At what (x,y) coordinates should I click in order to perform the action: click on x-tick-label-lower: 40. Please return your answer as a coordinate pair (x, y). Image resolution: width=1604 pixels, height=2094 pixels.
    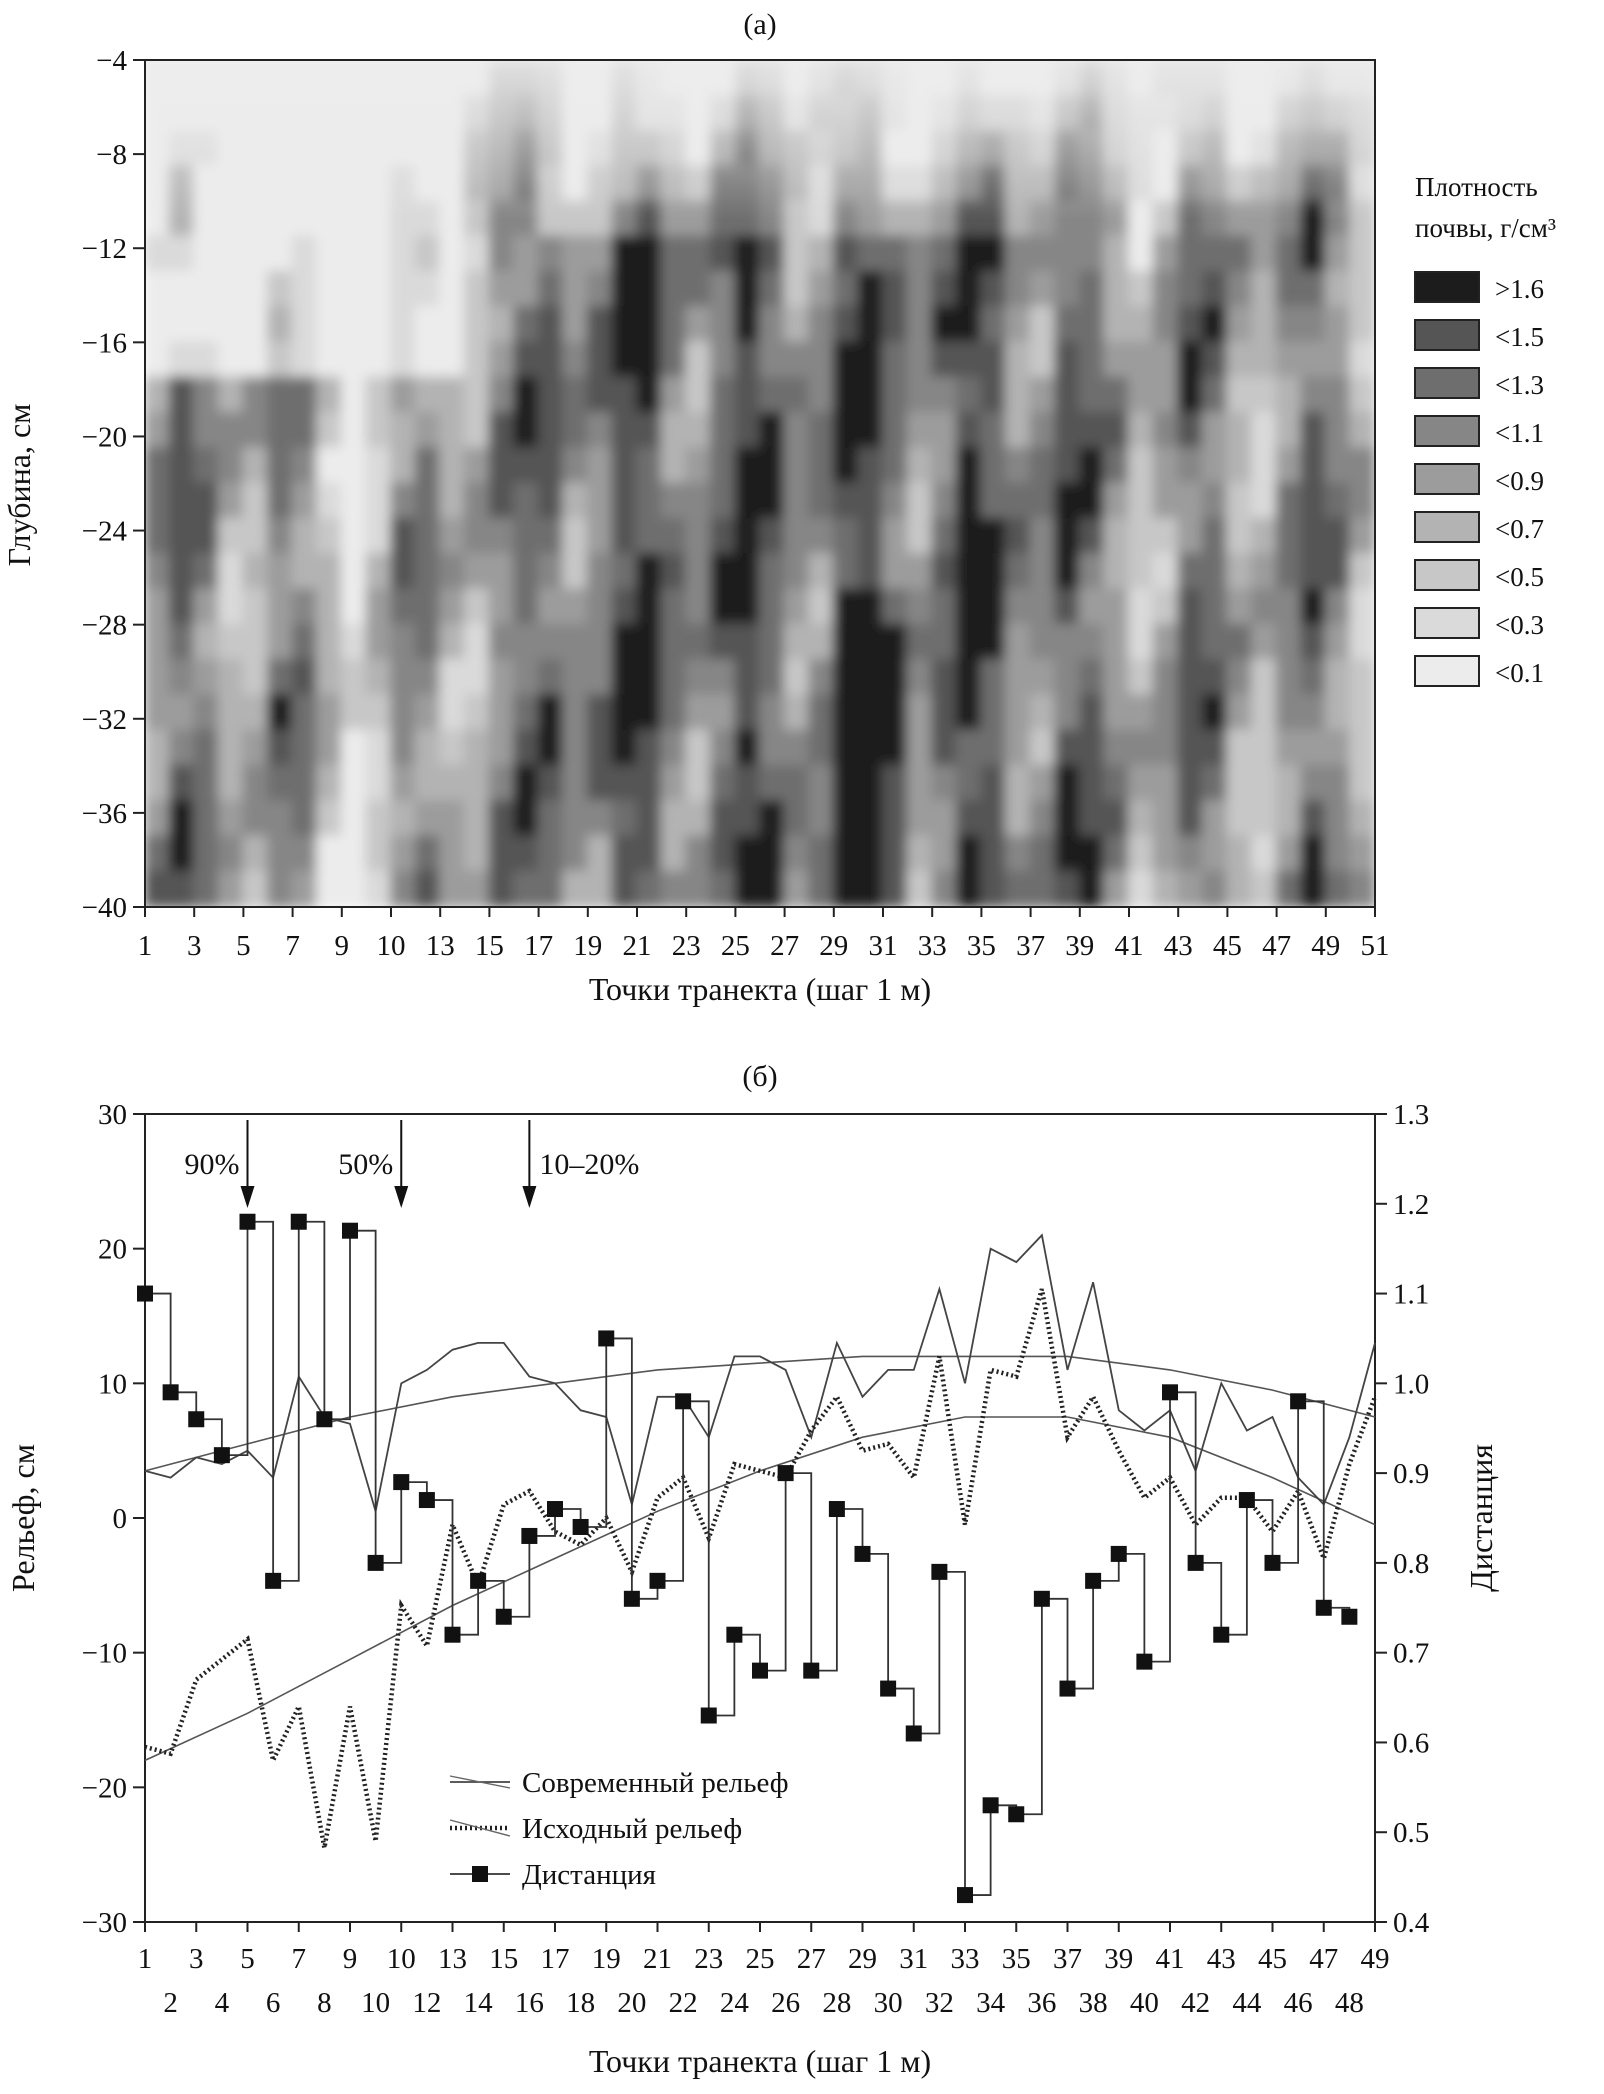
    Looking at the image, I should click on (1144, 2003).